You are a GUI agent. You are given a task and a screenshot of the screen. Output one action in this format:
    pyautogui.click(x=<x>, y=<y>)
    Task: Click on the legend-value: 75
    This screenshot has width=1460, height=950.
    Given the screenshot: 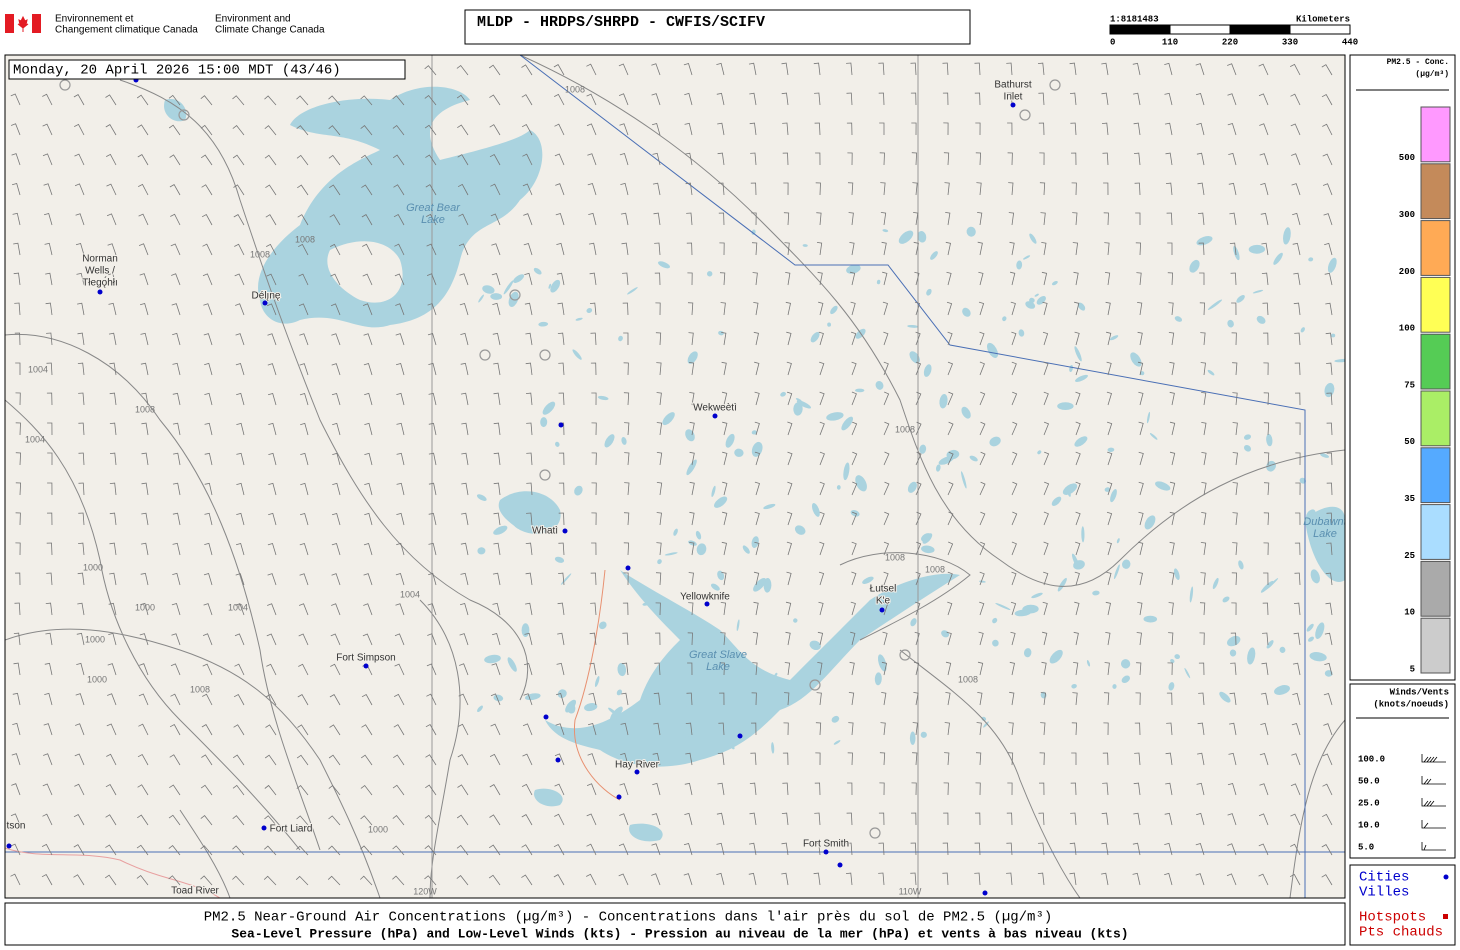 What is the action you would take?
    pyautogui.click(x=1409, y=385)
    